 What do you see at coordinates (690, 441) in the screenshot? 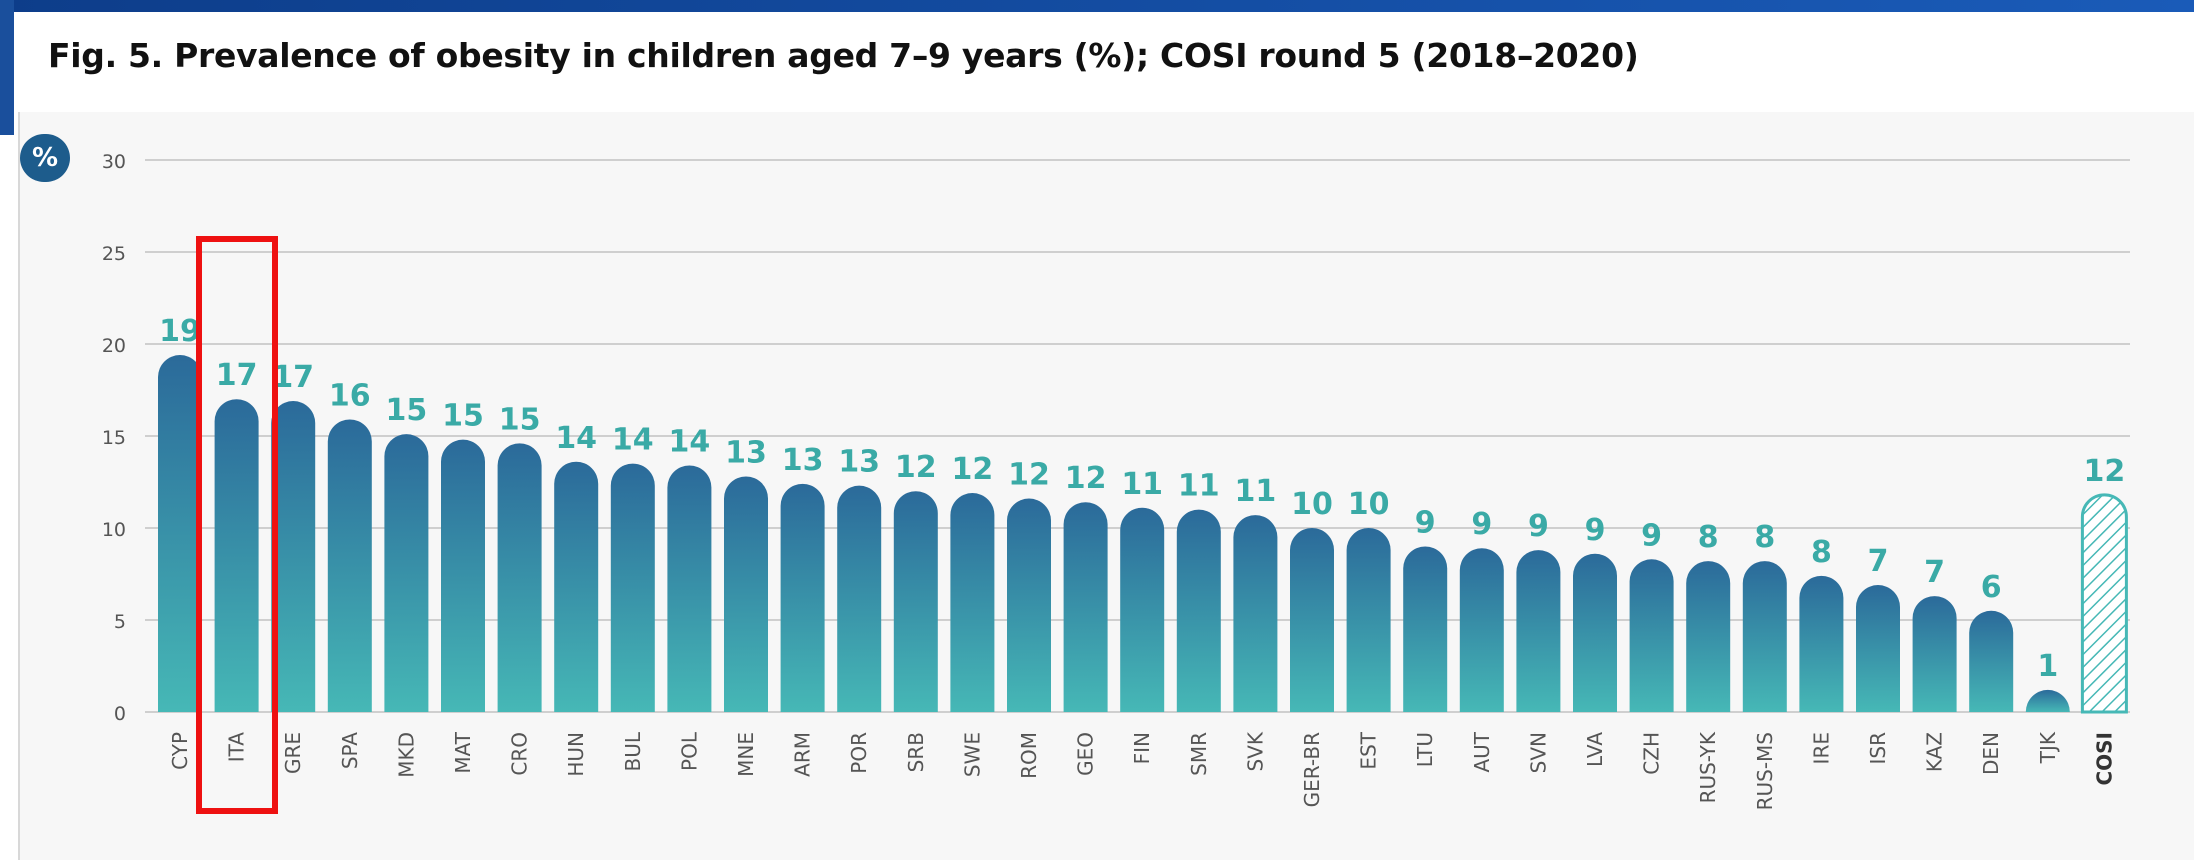
I see `value-label-pol: 14` at bounding box center [690, 441].